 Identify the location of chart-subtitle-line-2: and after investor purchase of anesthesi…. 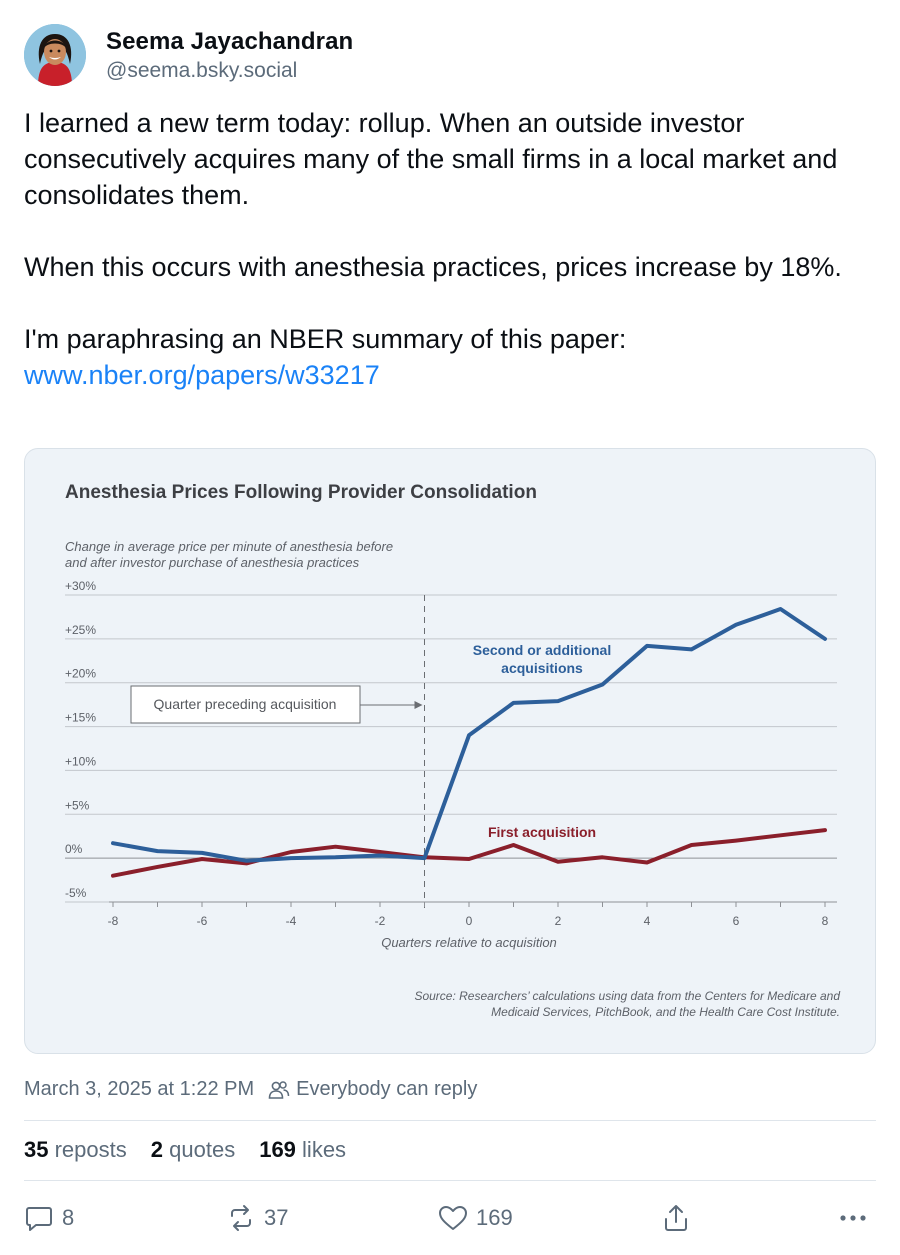
(212, 562).